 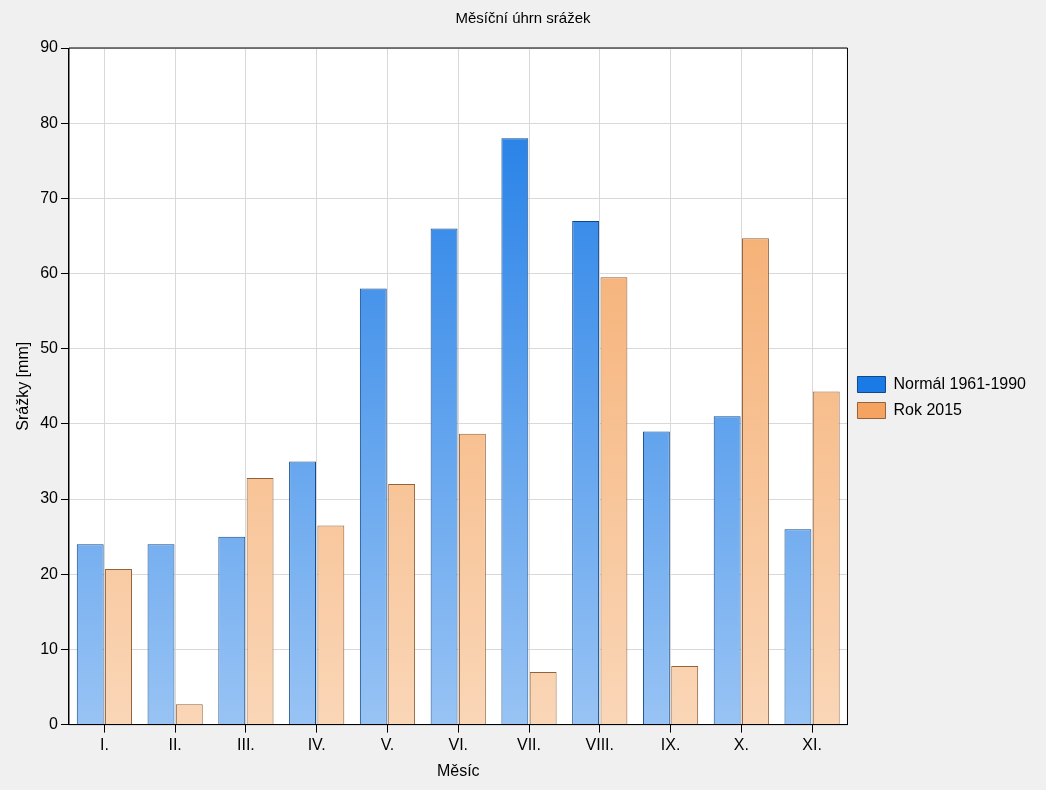 I want to click on x-axis-title: Měsíc, so click(x=458, y=770).